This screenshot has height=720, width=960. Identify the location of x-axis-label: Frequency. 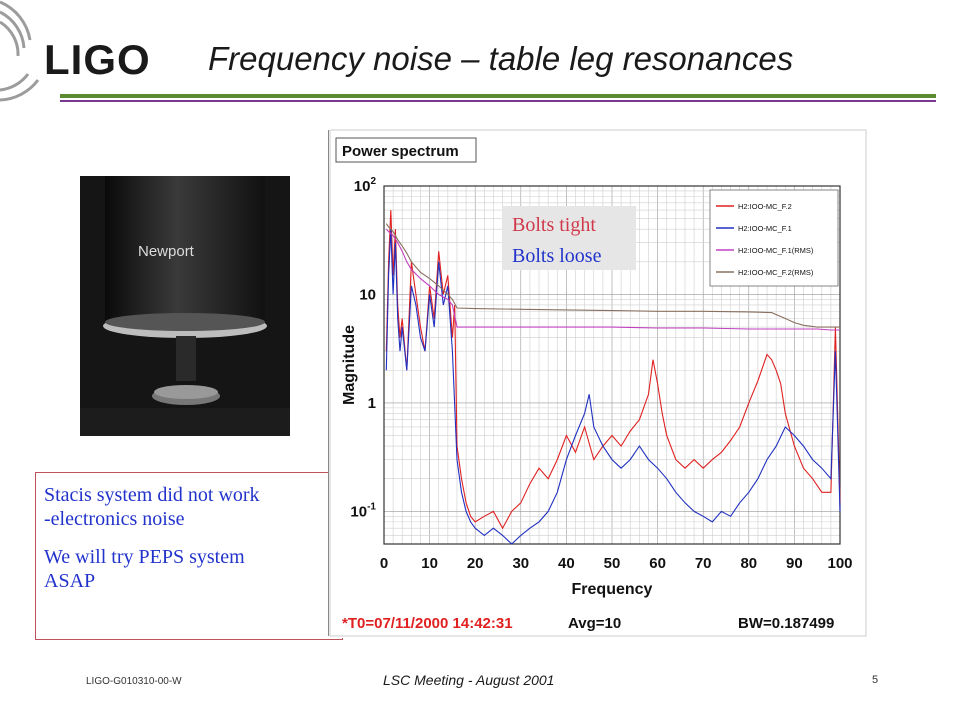
(612, 589).